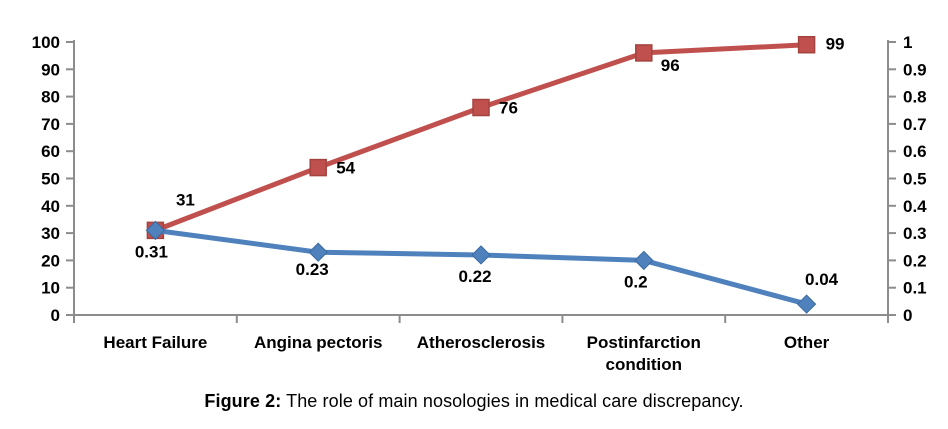 This screenshot has height=429, width=948. I want to click on left-axis-tick-label: 10, so click(50, 288).